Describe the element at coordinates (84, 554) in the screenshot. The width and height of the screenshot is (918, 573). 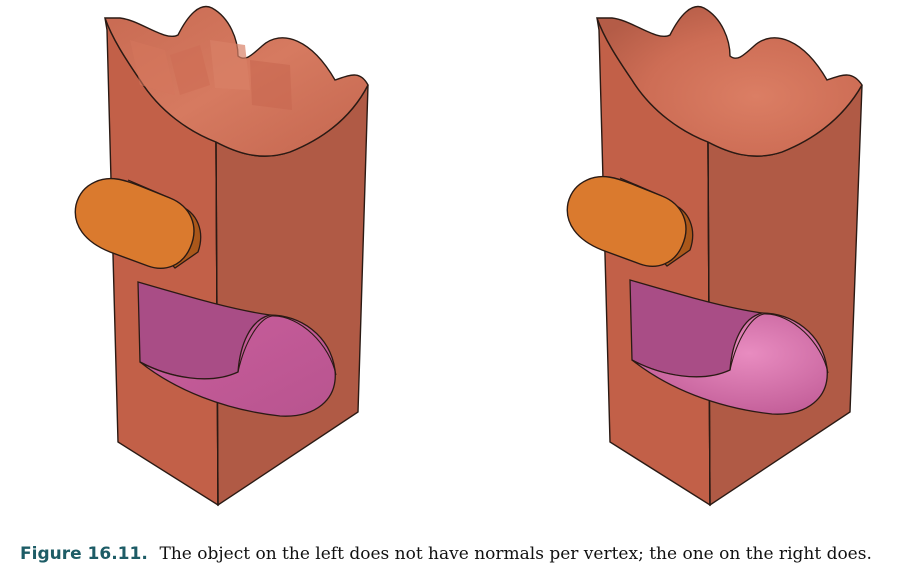
I see `figure-label: Figure 16.11.` at that location.